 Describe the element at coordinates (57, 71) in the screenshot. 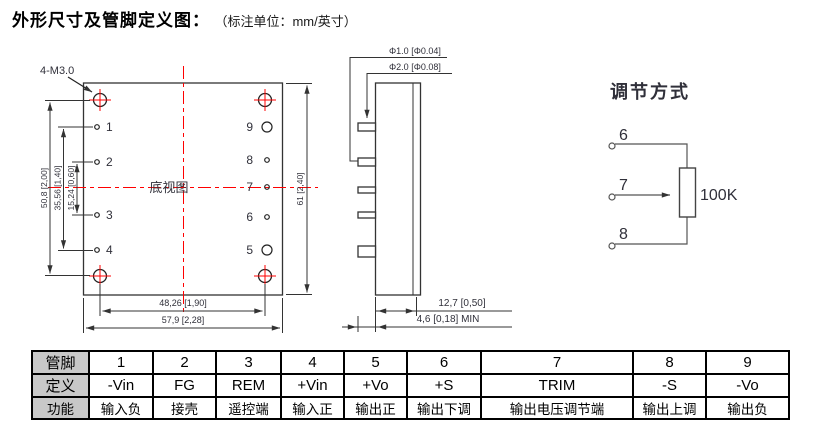

I see `mount-hole-label: 4-M3.0` at that location.